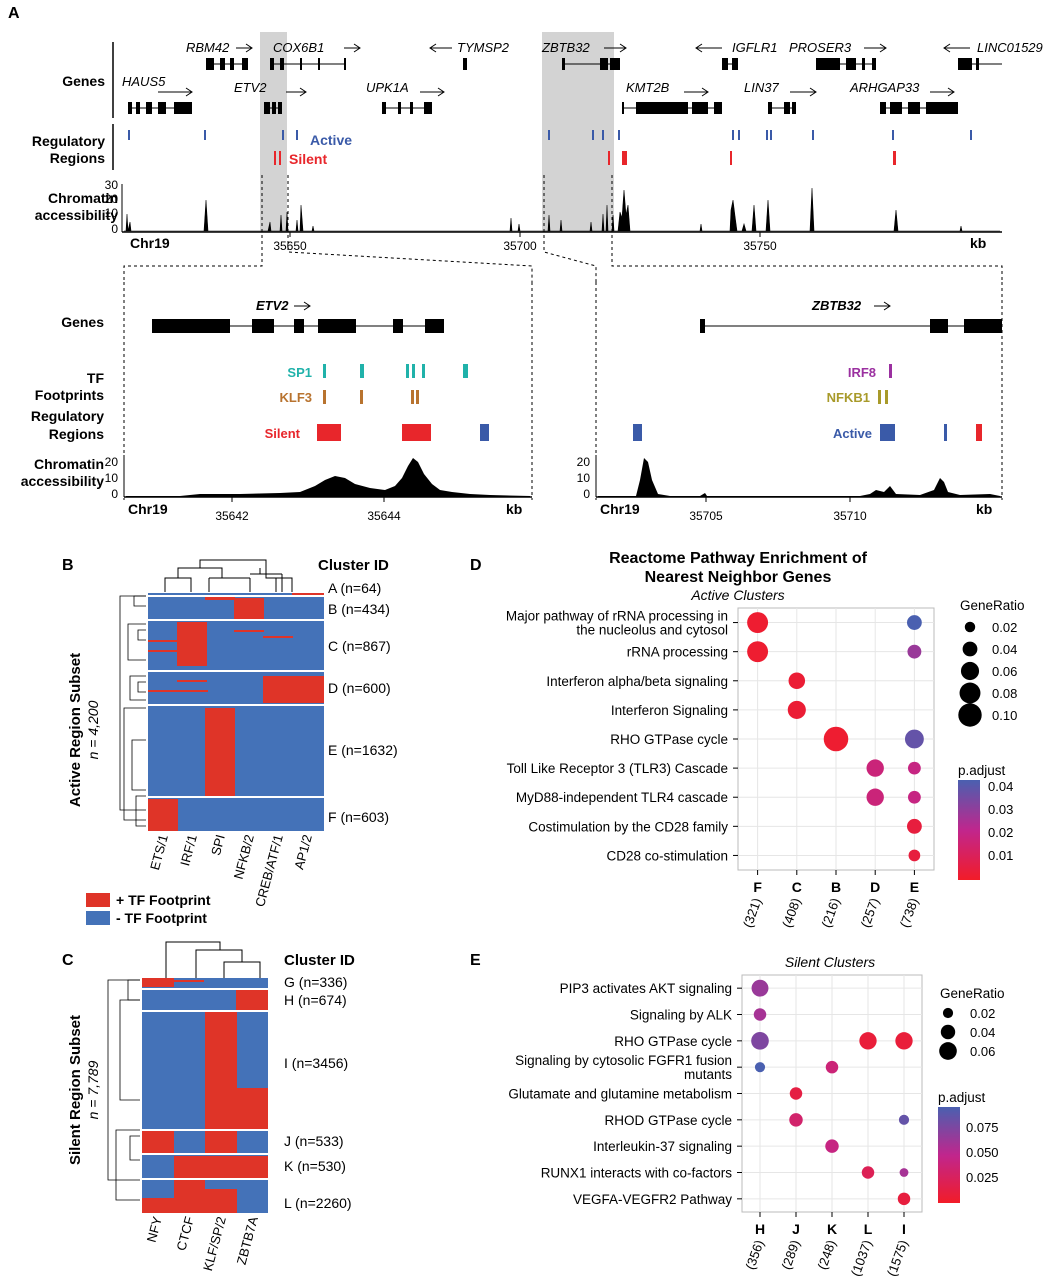  Describe the element at coordinates (1010, 47) in the screenshot. I see `gene-label-linc01529: LINC01529` at that location.